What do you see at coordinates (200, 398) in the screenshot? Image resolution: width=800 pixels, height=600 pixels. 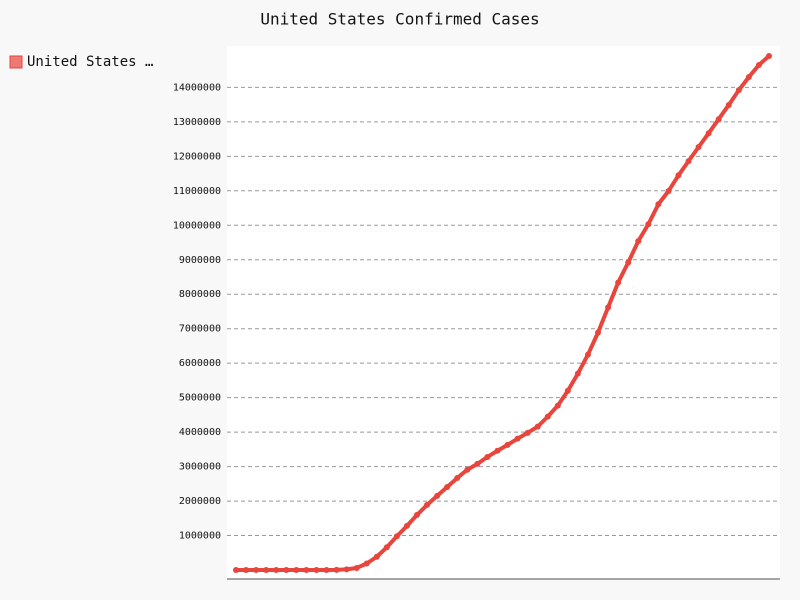 I see `y-tick-label: 5000000` at bounding box center [200, 398].